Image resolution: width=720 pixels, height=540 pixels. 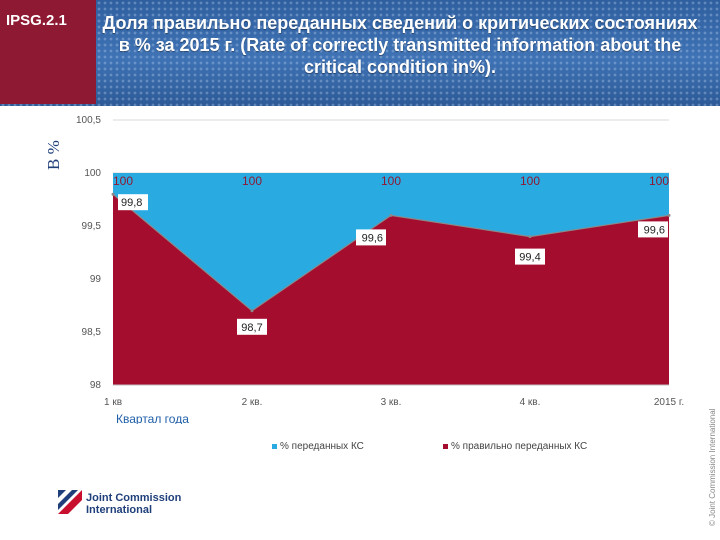 I want to click on y-tick-label: 100,5, so click(x=88, y=120).